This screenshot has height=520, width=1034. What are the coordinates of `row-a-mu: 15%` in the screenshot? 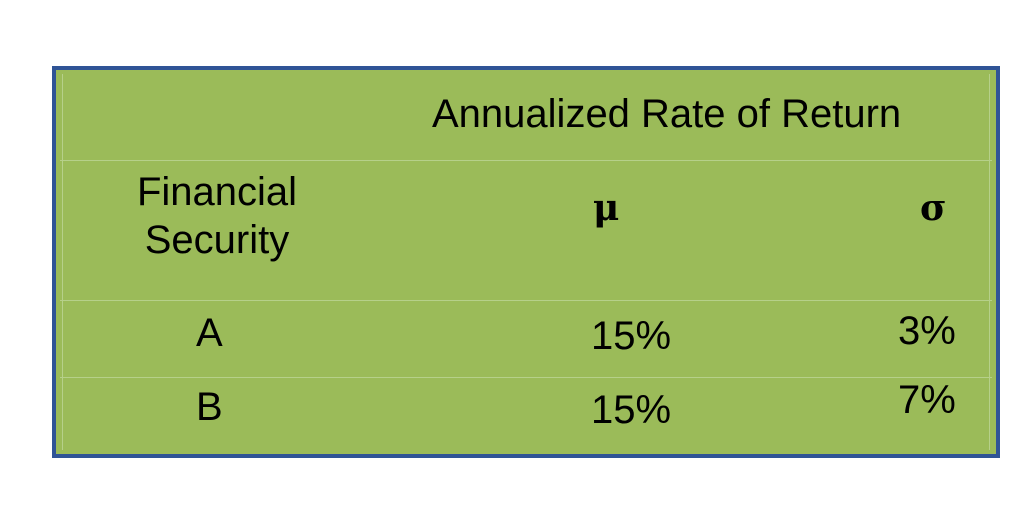 It's located at (631, 336).